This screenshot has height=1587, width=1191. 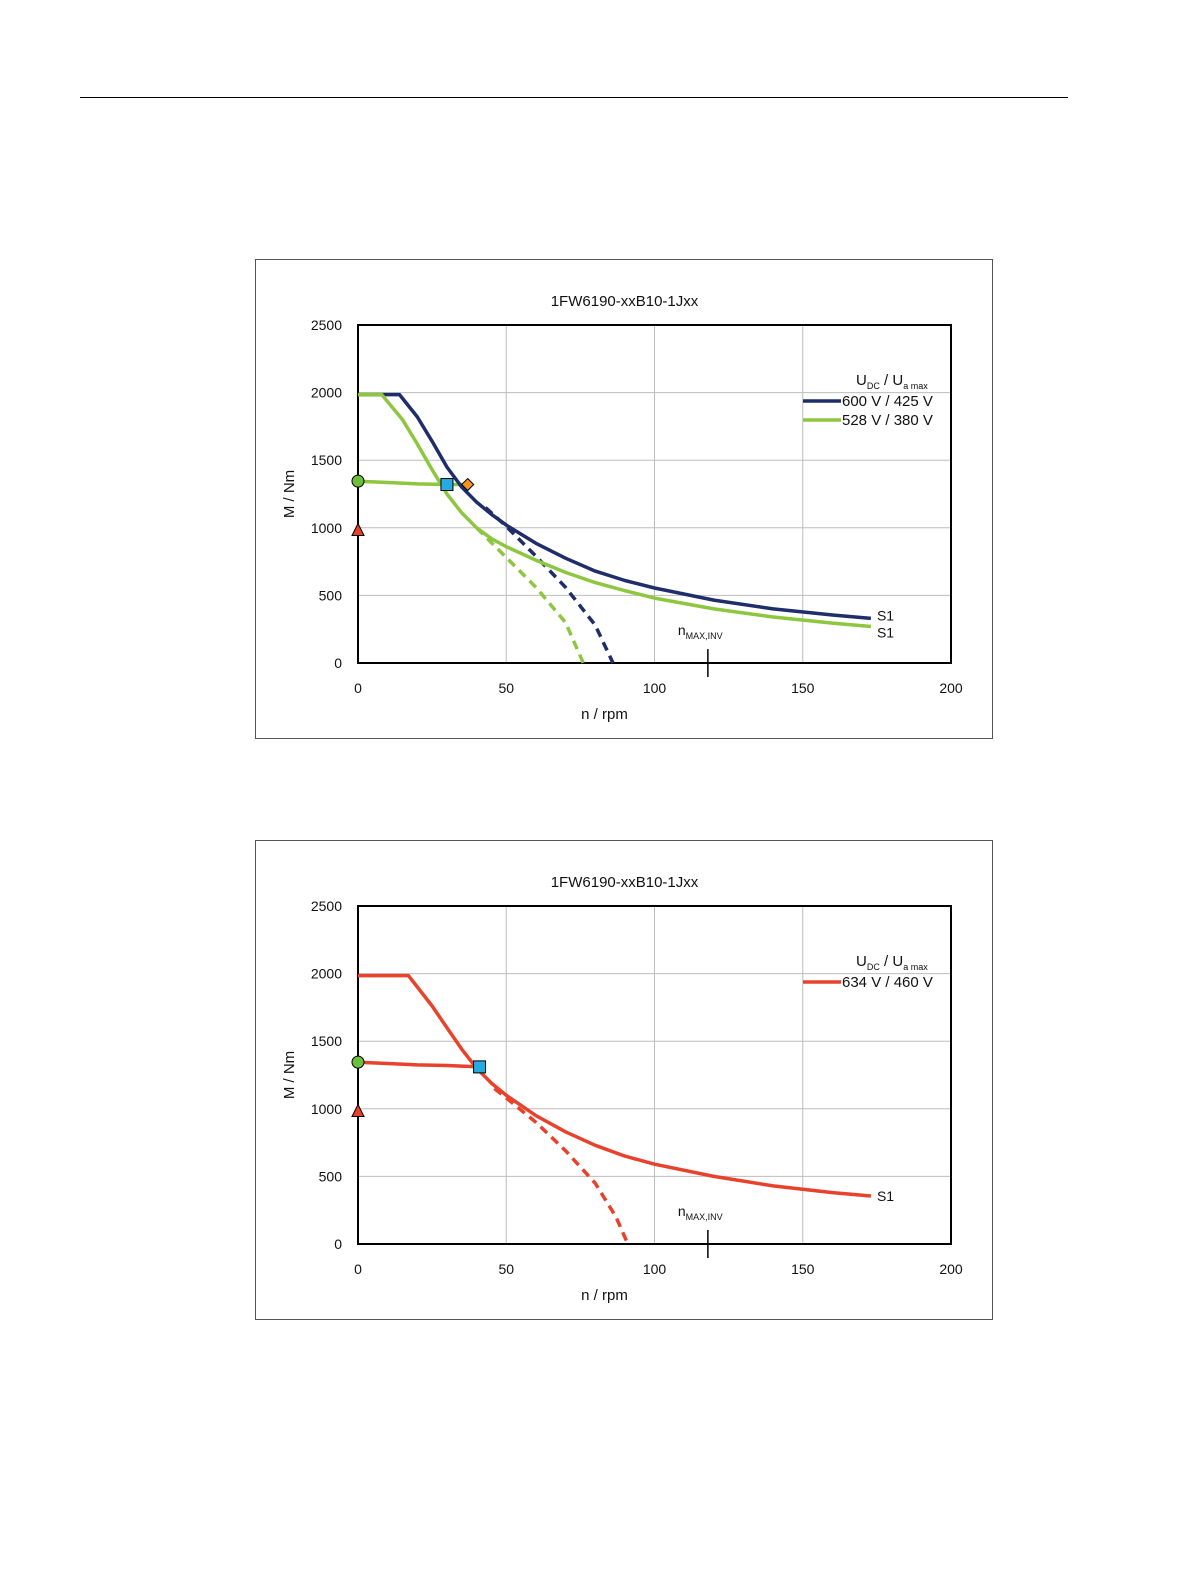 I want to click on chart2-plot-frame, so click(x=654, y=1075).